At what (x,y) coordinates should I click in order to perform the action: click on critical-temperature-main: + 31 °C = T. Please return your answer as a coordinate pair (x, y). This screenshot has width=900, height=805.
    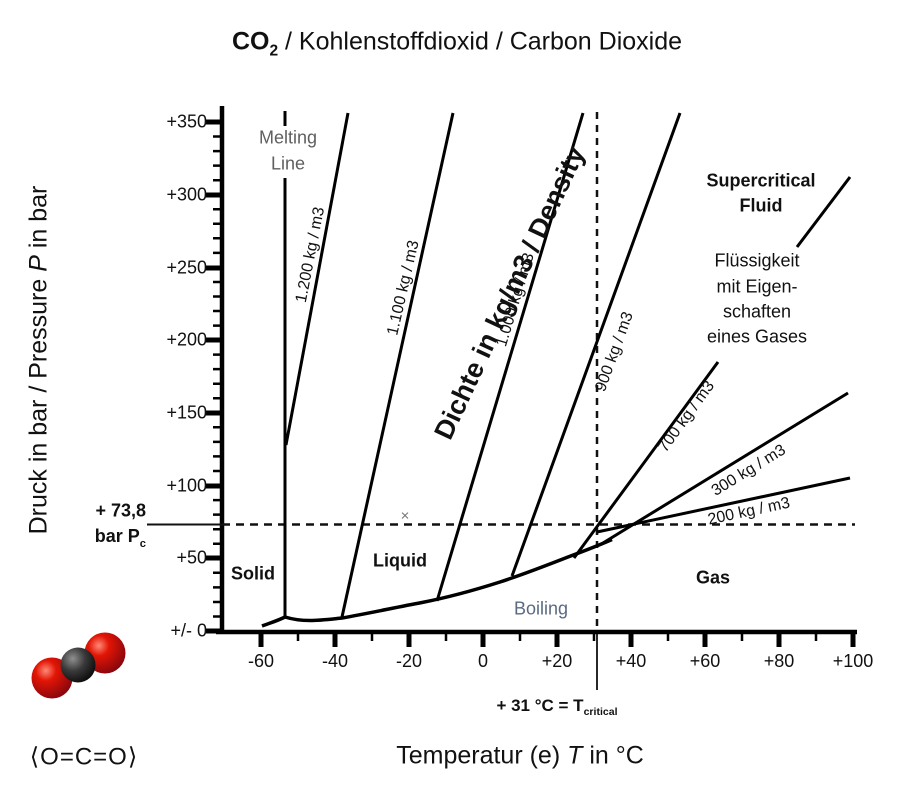
    Looking at the image, I should click on (540, 705).